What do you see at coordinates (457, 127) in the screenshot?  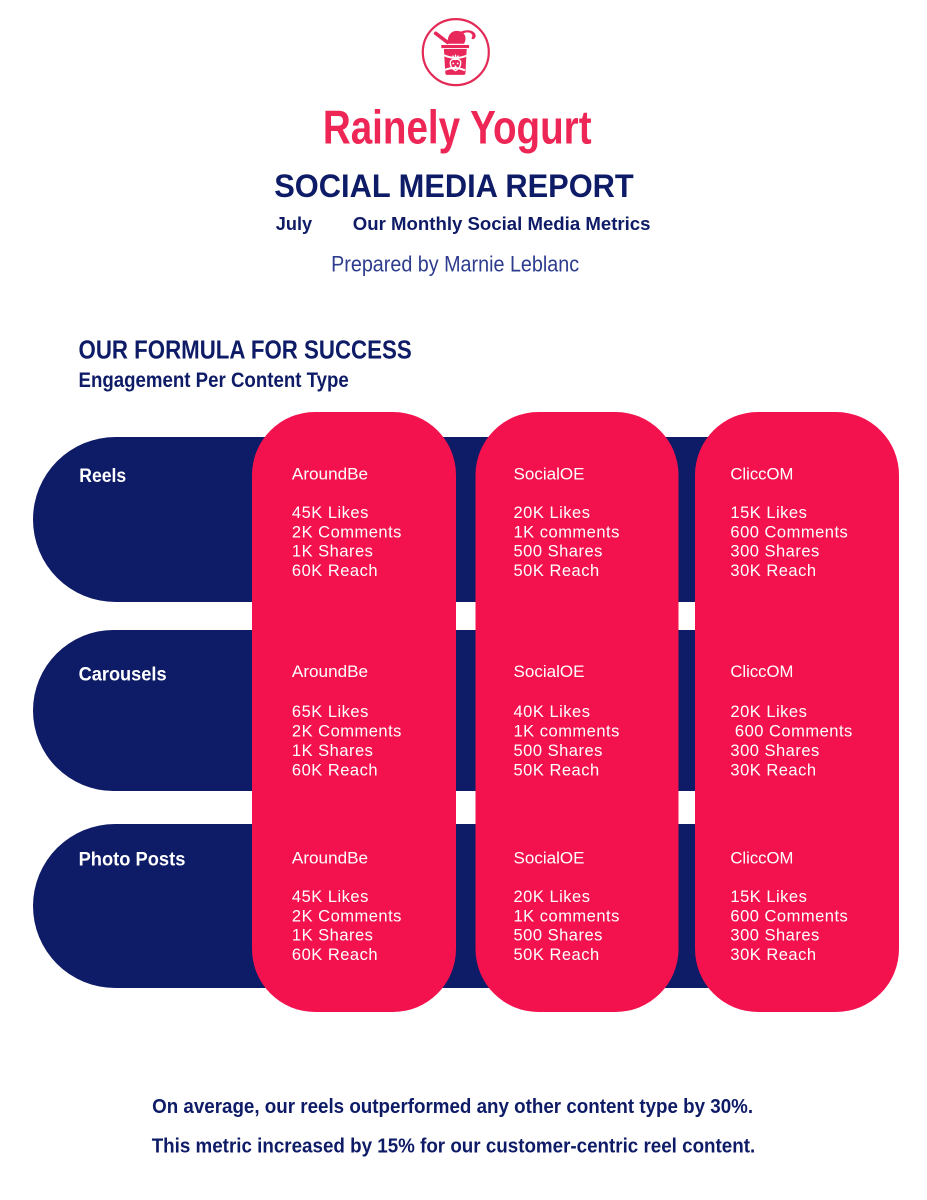 I see `svg-text: Rainely Yogurt` at bounding box center [457, 127].